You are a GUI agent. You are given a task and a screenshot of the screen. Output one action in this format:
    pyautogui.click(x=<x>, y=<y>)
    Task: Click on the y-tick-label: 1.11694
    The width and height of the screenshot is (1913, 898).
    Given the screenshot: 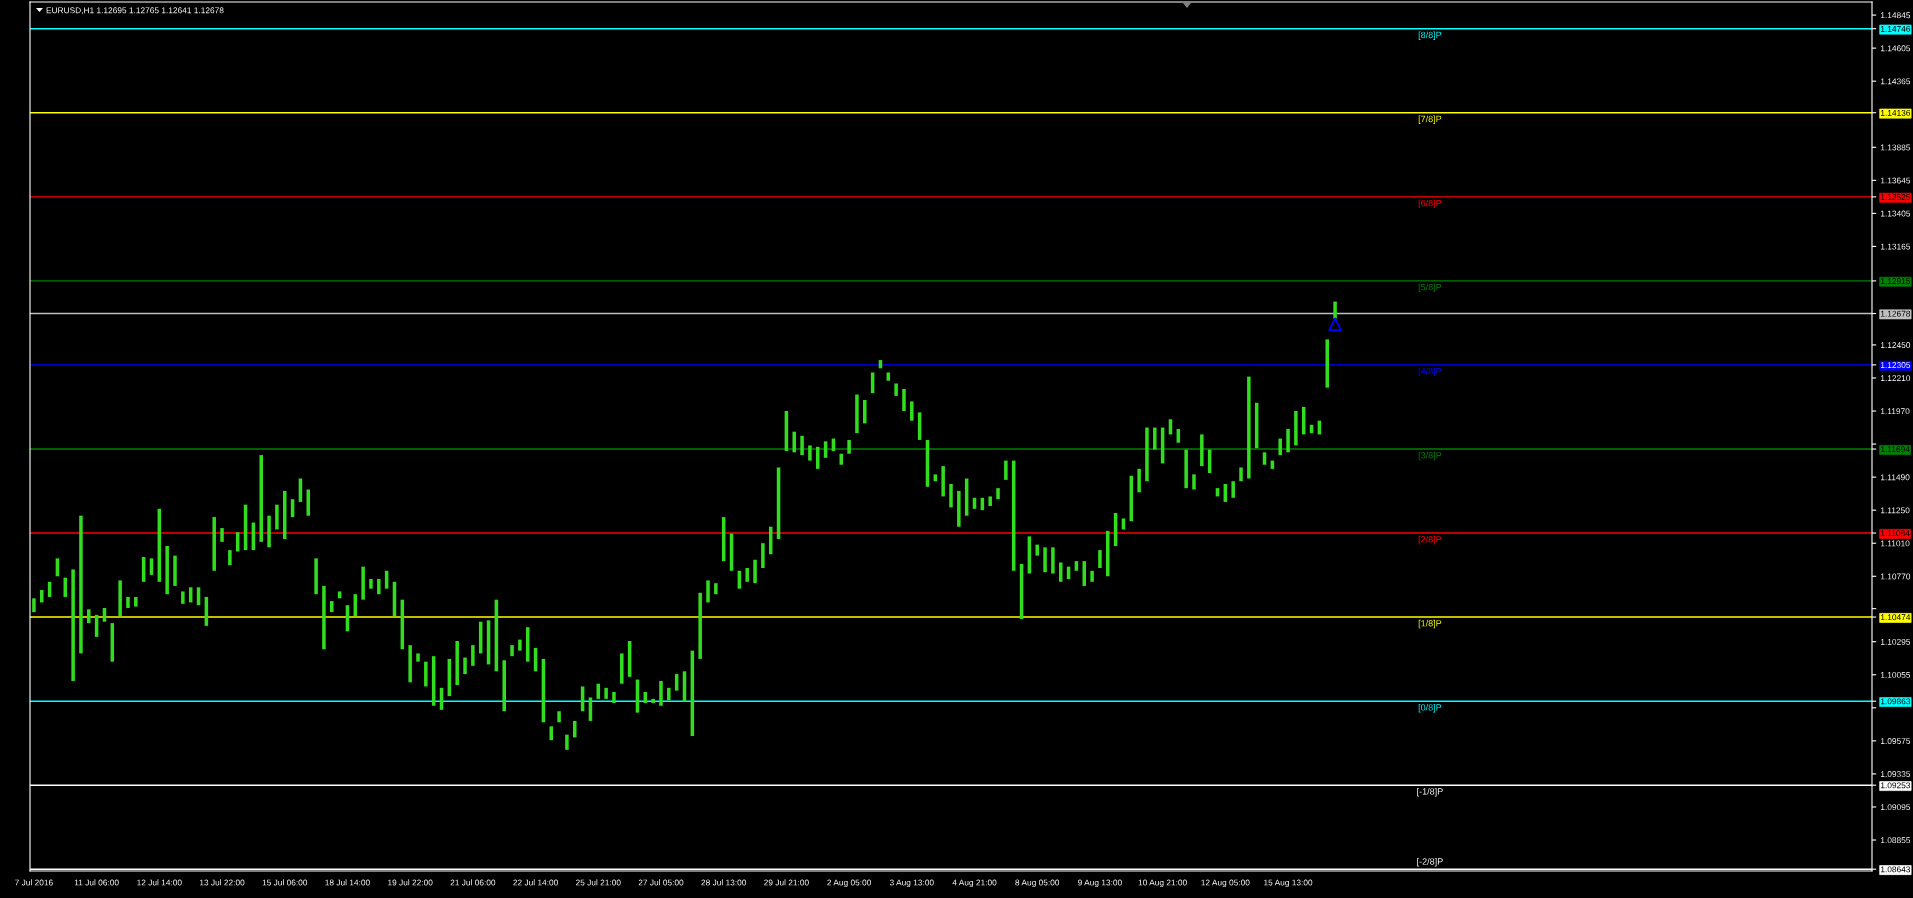 What is the action you would take?
    pyautogui.click(x=1895, y=449)
    